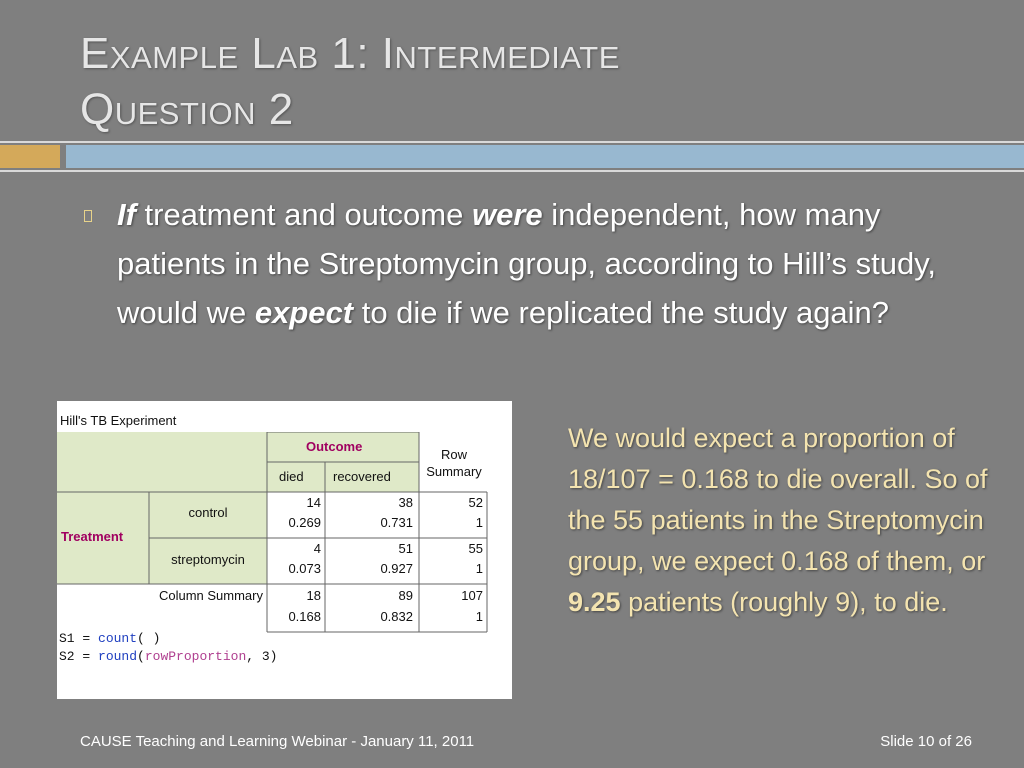  Describe the element at coordinates (118, 638) in the screenshot. I see `formula-s1-fn: count` at that location.